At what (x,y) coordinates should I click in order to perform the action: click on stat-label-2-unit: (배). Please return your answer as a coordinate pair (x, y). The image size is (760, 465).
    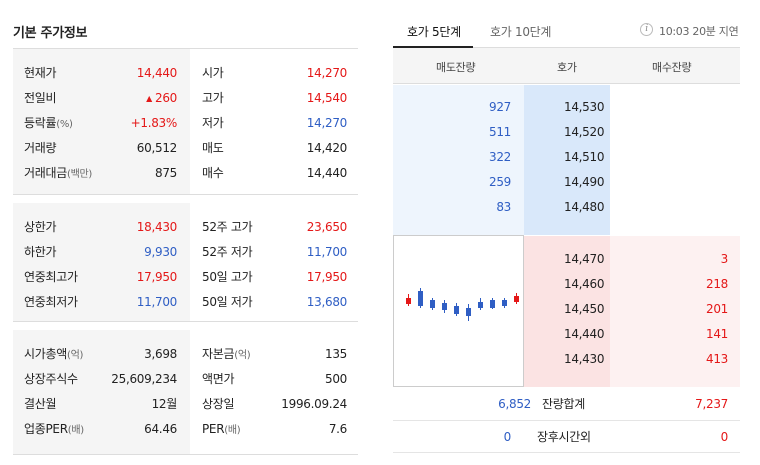
    Looking at the image, I should click on (232, 430).